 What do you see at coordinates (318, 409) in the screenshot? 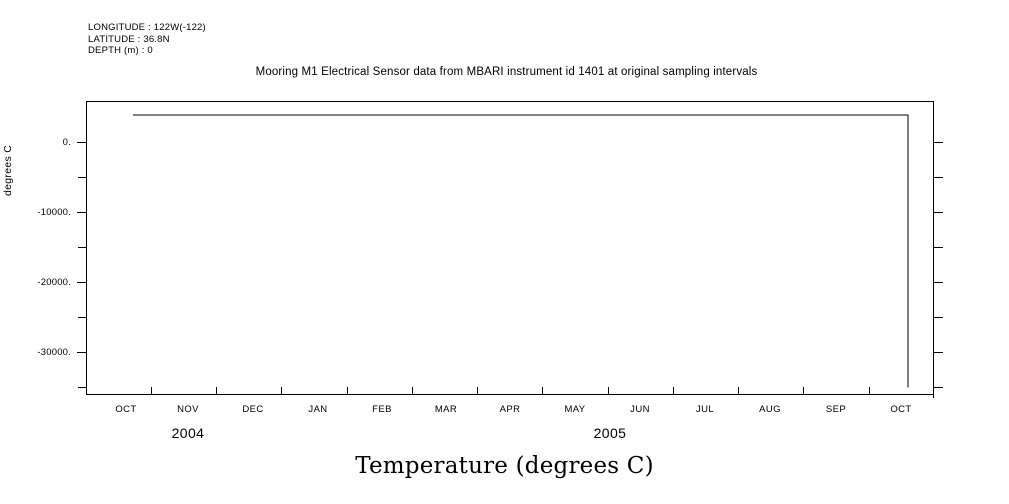
I see `x-axis-label-jan: JAN` at bounding box center [318, 409].